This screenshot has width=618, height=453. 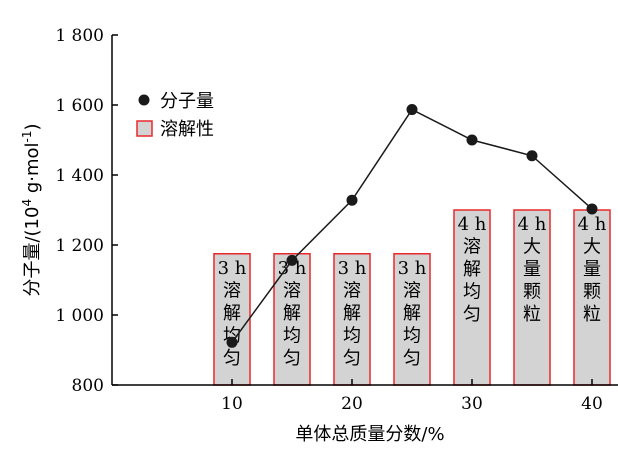 I want to click on y-tick-label: 800, so click(x=88, y=386).